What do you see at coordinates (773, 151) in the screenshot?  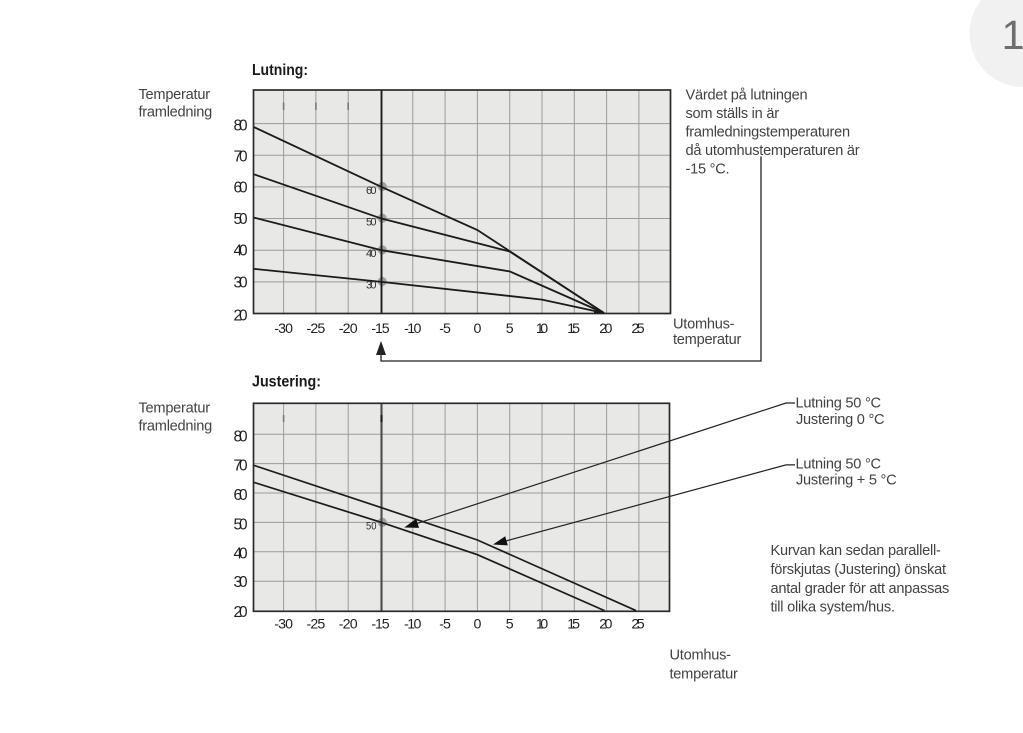 I see `svg-text: då utomhustemperaturen är` at bounding box center [773, 151].